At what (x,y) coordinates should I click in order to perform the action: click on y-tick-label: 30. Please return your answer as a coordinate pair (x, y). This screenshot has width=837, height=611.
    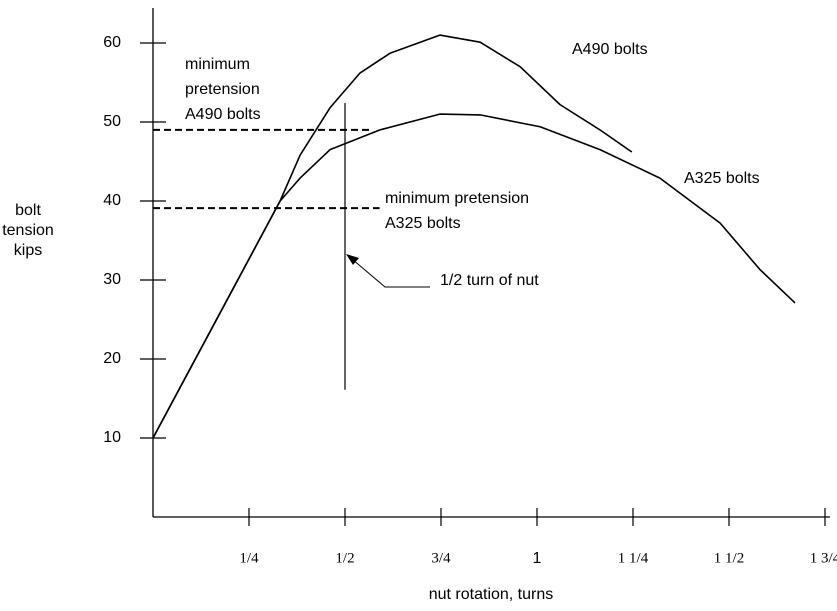
    Looking at the image, I should click on (112, 279).